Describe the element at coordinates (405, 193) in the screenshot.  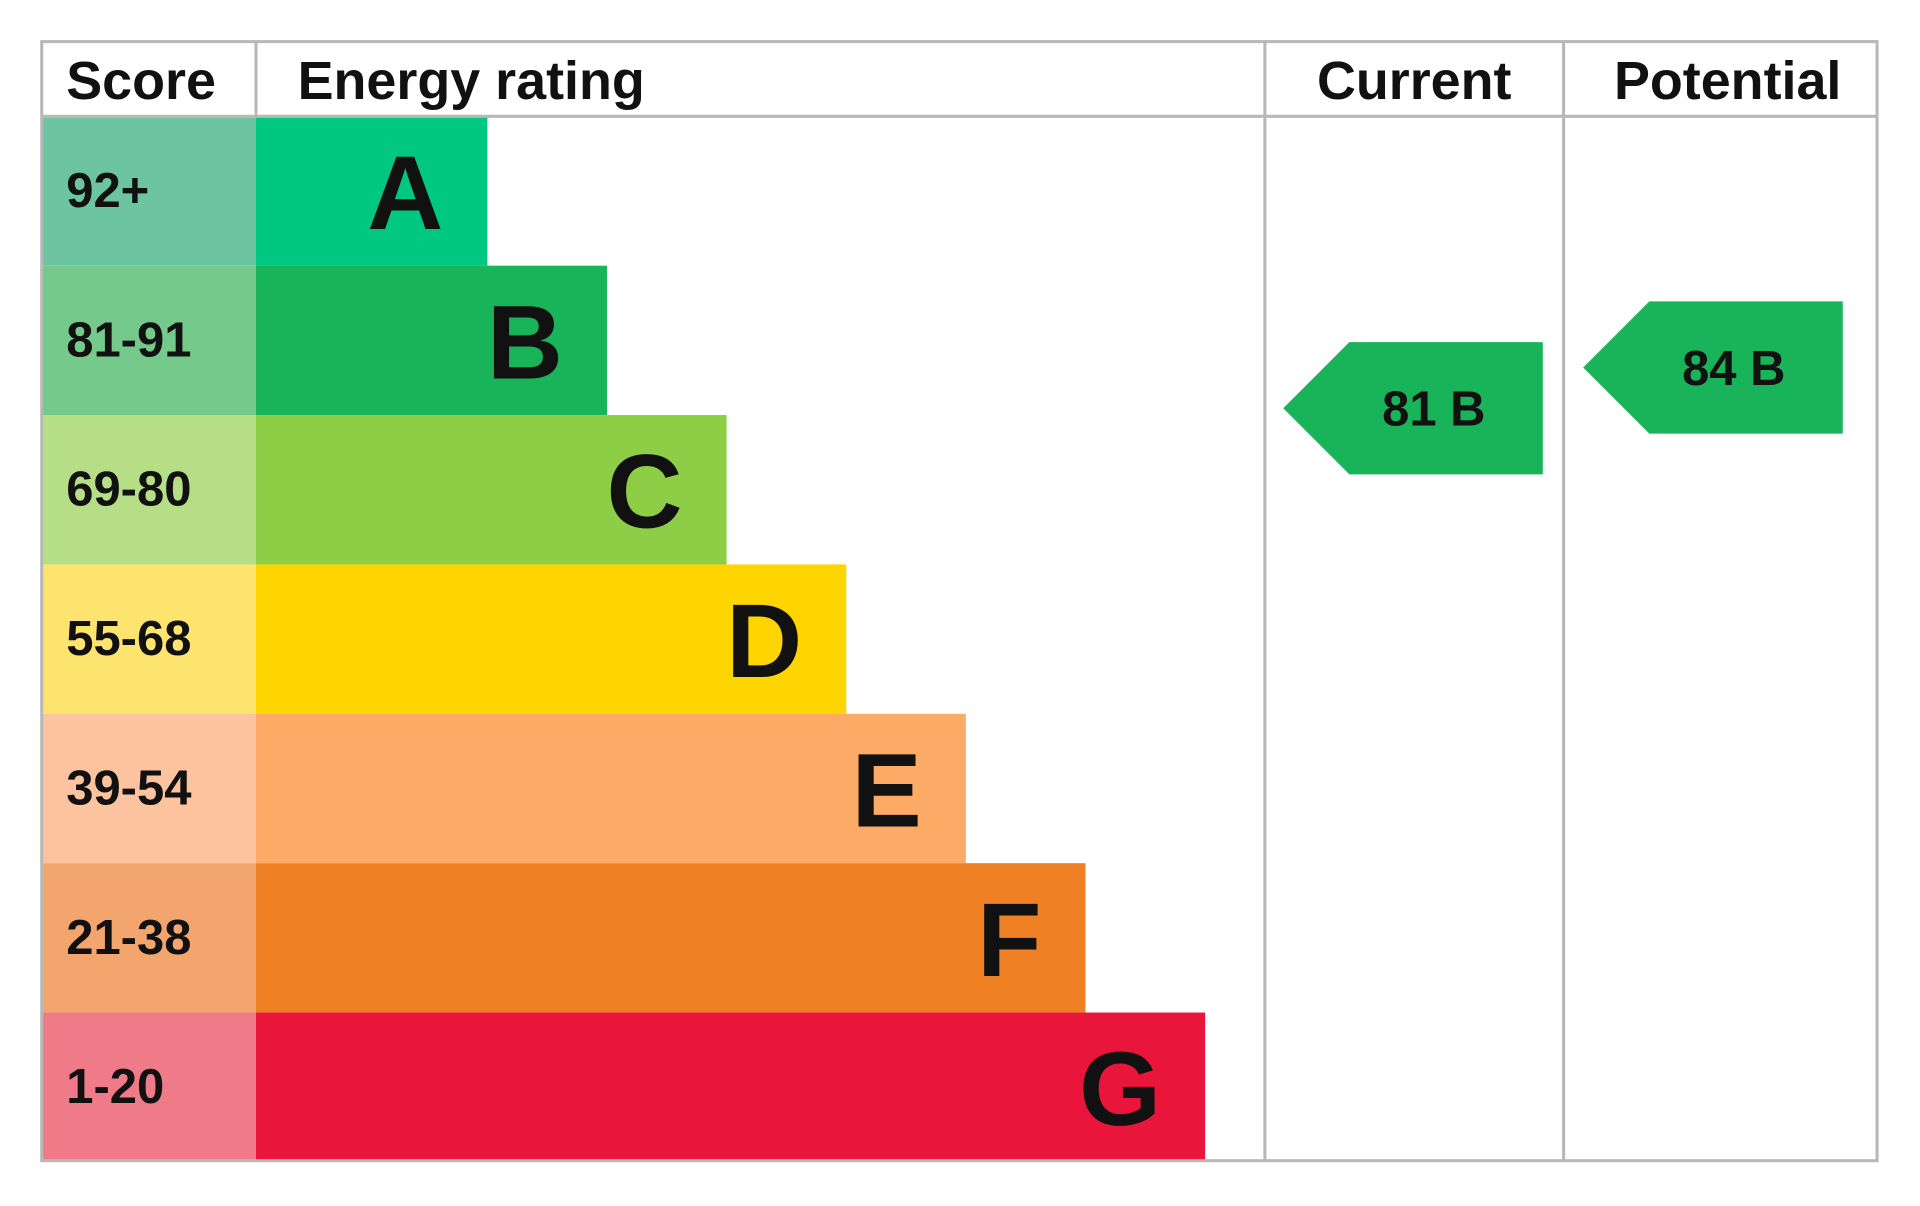
I see `band-letter: A` at that location.